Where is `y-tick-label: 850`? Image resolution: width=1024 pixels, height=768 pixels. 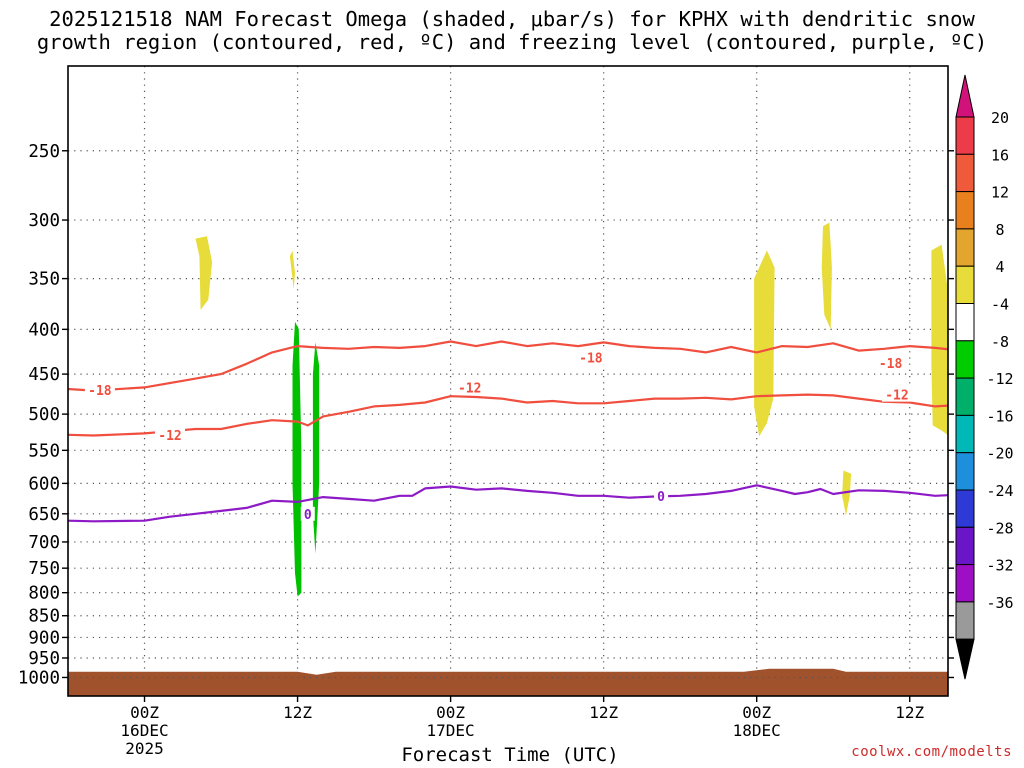
y-tick-label: 850 is located at coordinates (44, 617).